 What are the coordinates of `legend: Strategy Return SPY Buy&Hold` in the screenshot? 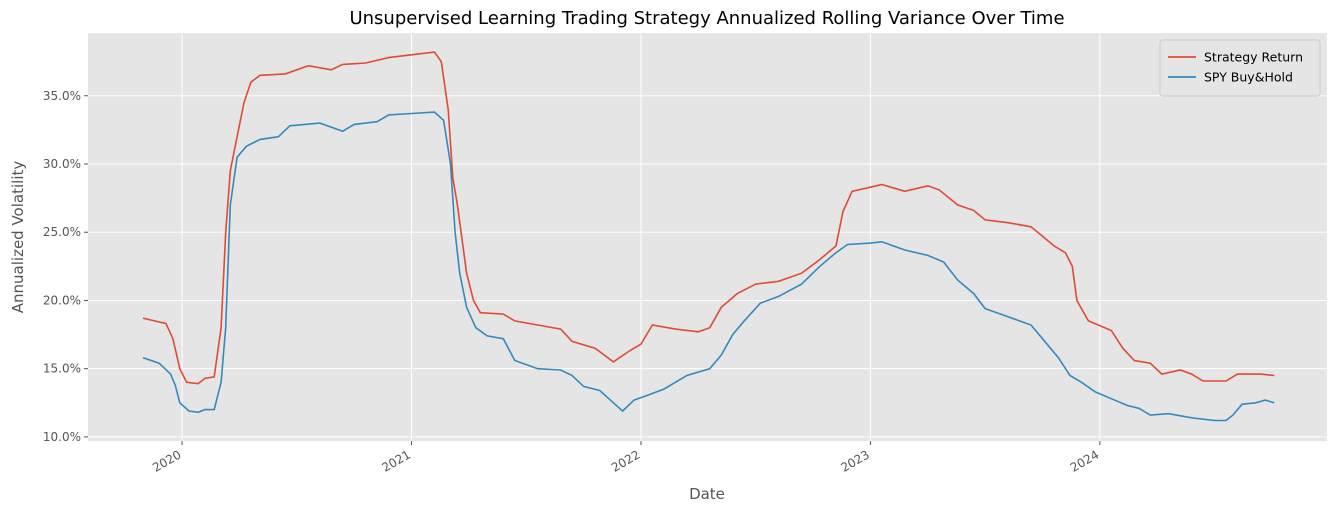 It's located at (1240, 68).